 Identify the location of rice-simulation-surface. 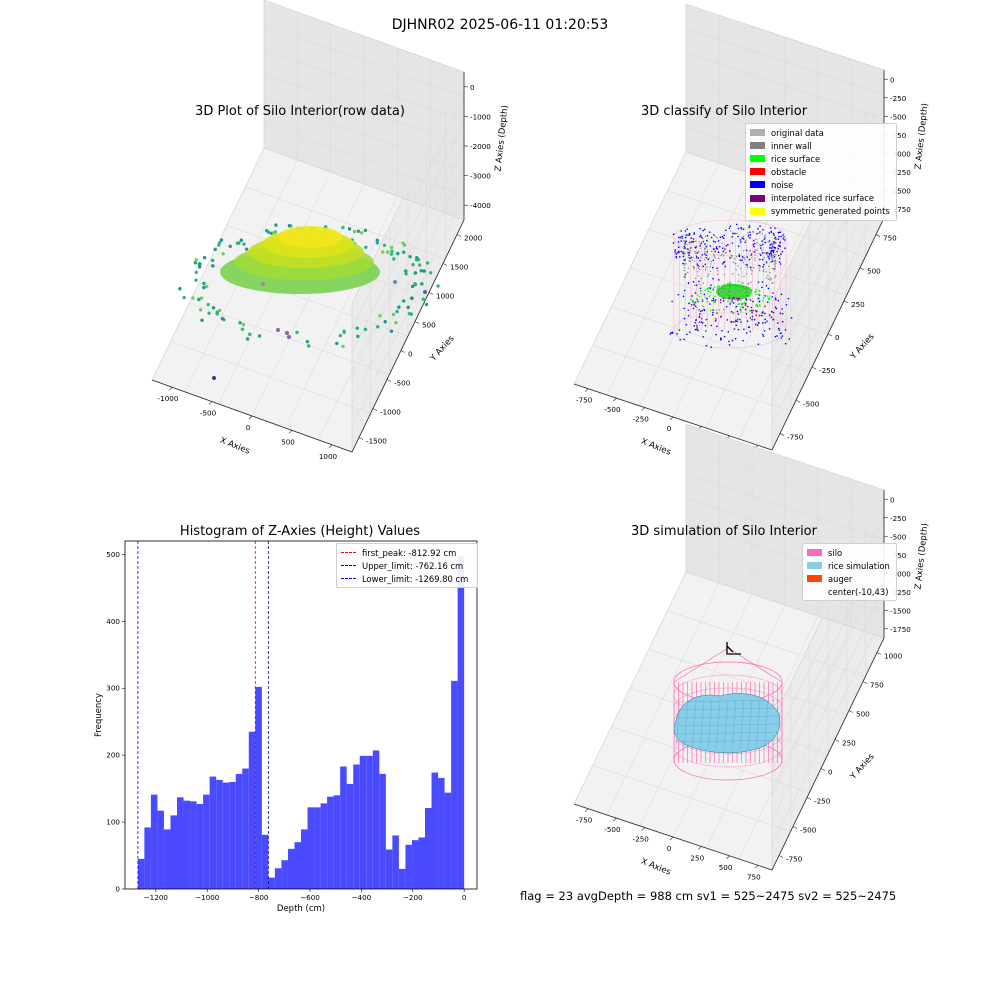
(727, 723).